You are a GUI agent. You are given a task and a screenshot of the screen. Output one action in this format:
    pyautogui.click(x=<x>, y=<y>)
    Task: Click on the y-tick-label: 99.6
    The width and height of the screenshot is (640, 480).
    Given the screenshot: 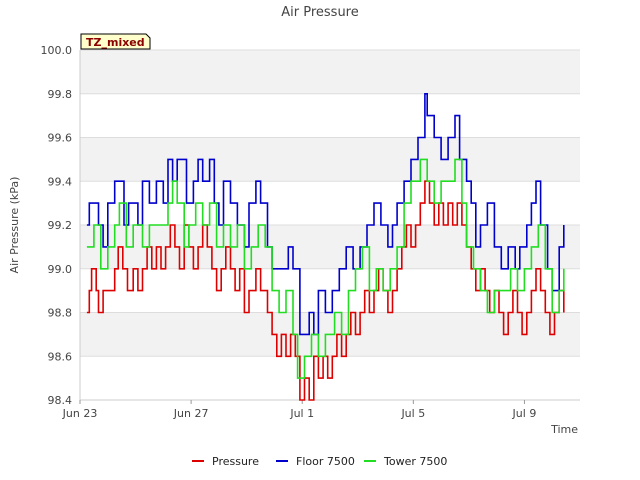 What is the action you would take?
    pyautogui.click(x=60, y=138)
    